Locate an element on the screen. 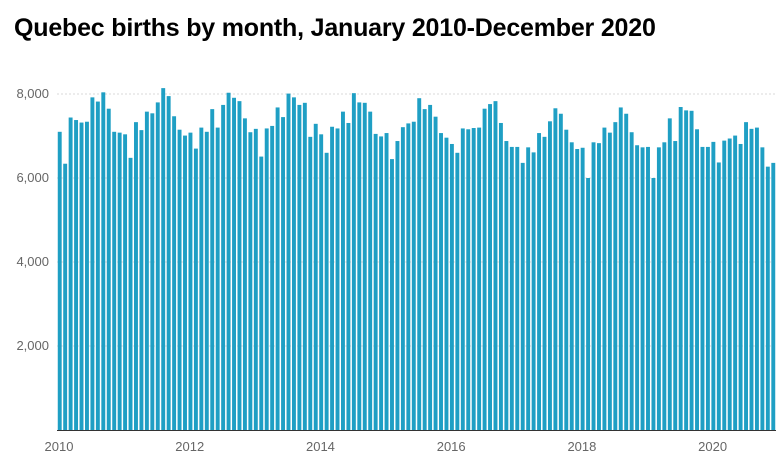 The width and height of the screenshot is (784, 468). x-tick-label: 2010 is located at coordinates (59, 446).